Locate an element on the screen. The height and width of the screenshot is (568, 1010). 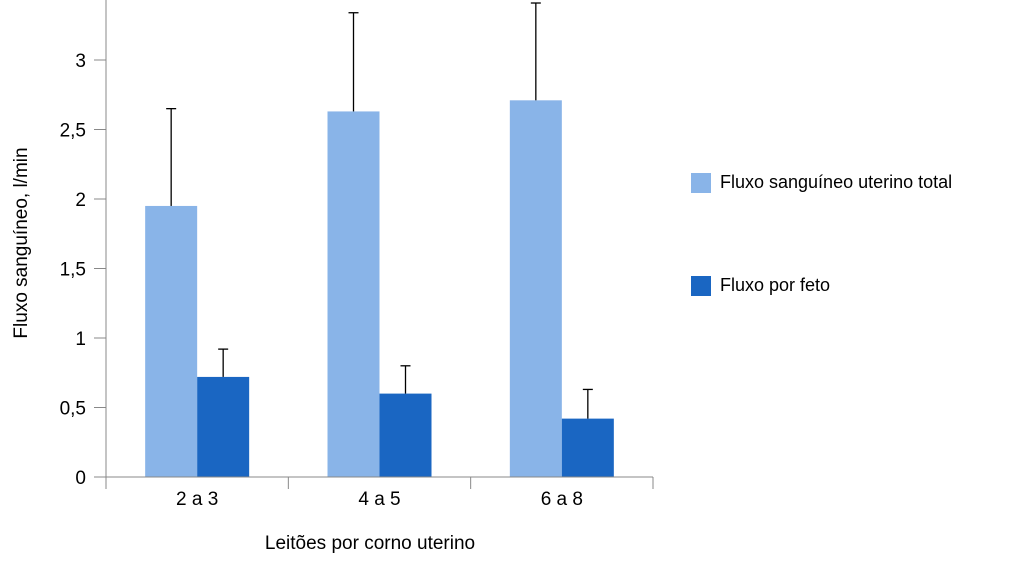
x-axis-title: Leitões por corno uterino is located at coordinates (370, 543).